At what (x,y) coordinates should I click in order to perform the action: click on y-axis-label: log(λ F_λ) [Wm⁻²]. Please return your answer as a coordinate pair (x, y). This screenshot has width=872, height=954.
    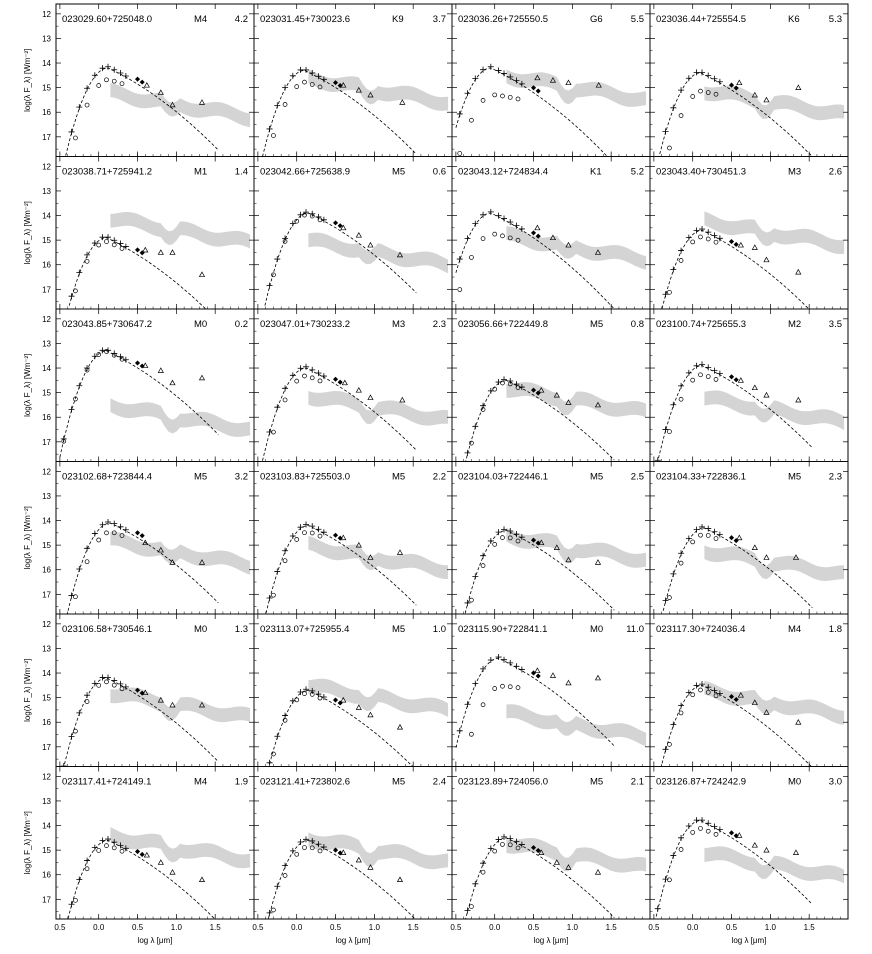
    Looking at the image, I should click on (27, 842).